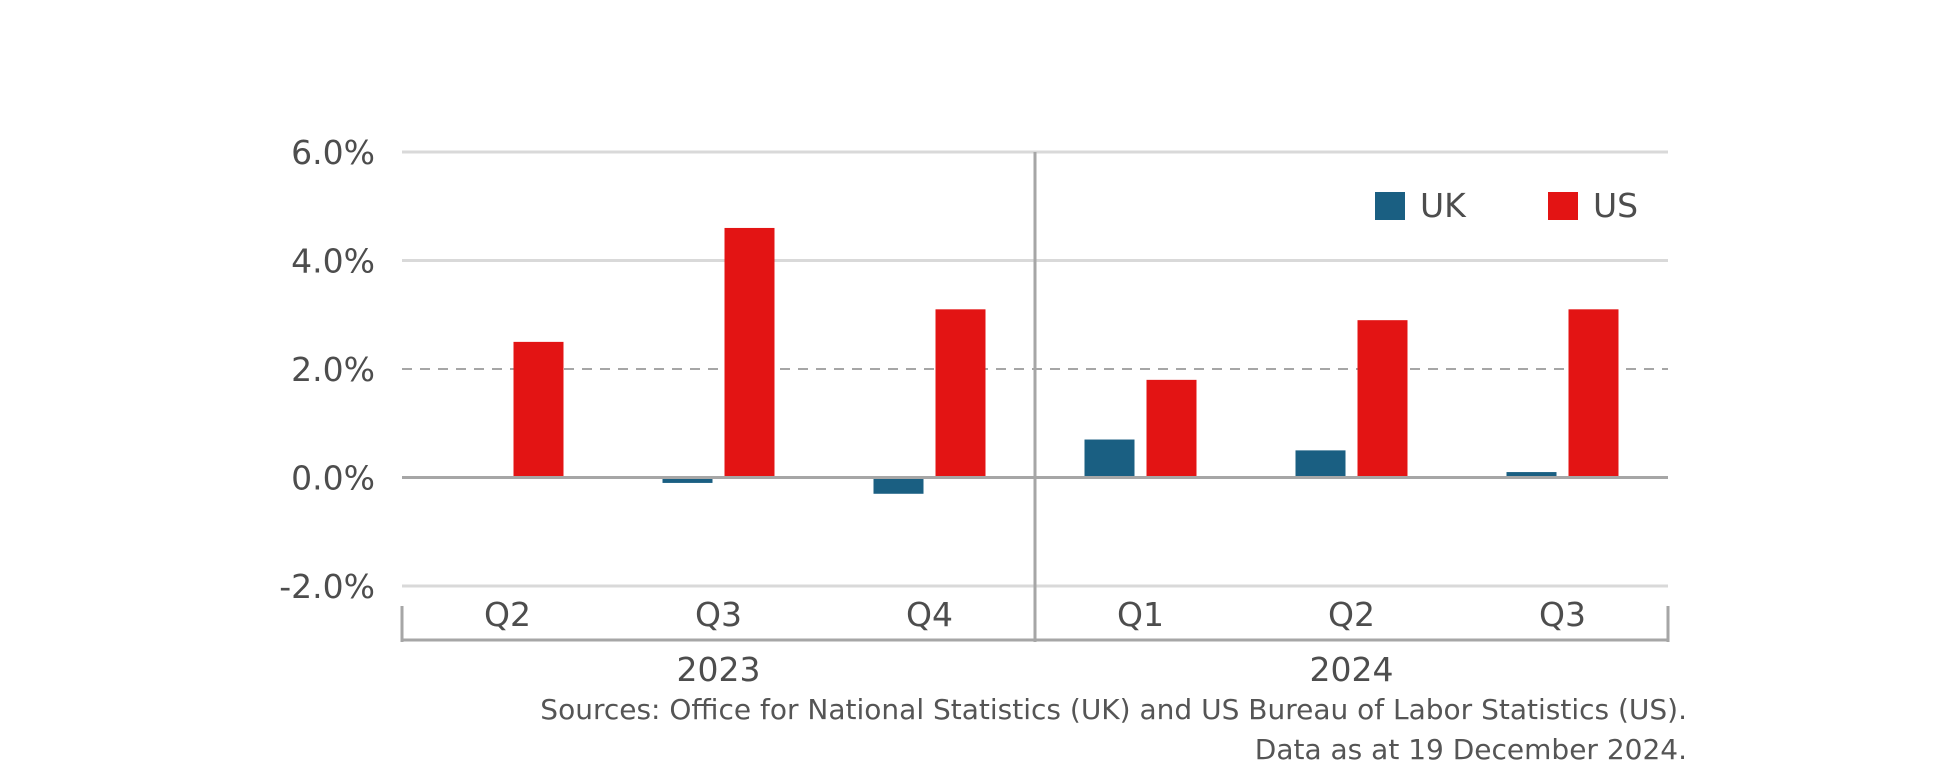  What do you see at coordinates (1352, 669) in the screenshot?
I see `group-label: 2024` at bounding box center [1352, 669].